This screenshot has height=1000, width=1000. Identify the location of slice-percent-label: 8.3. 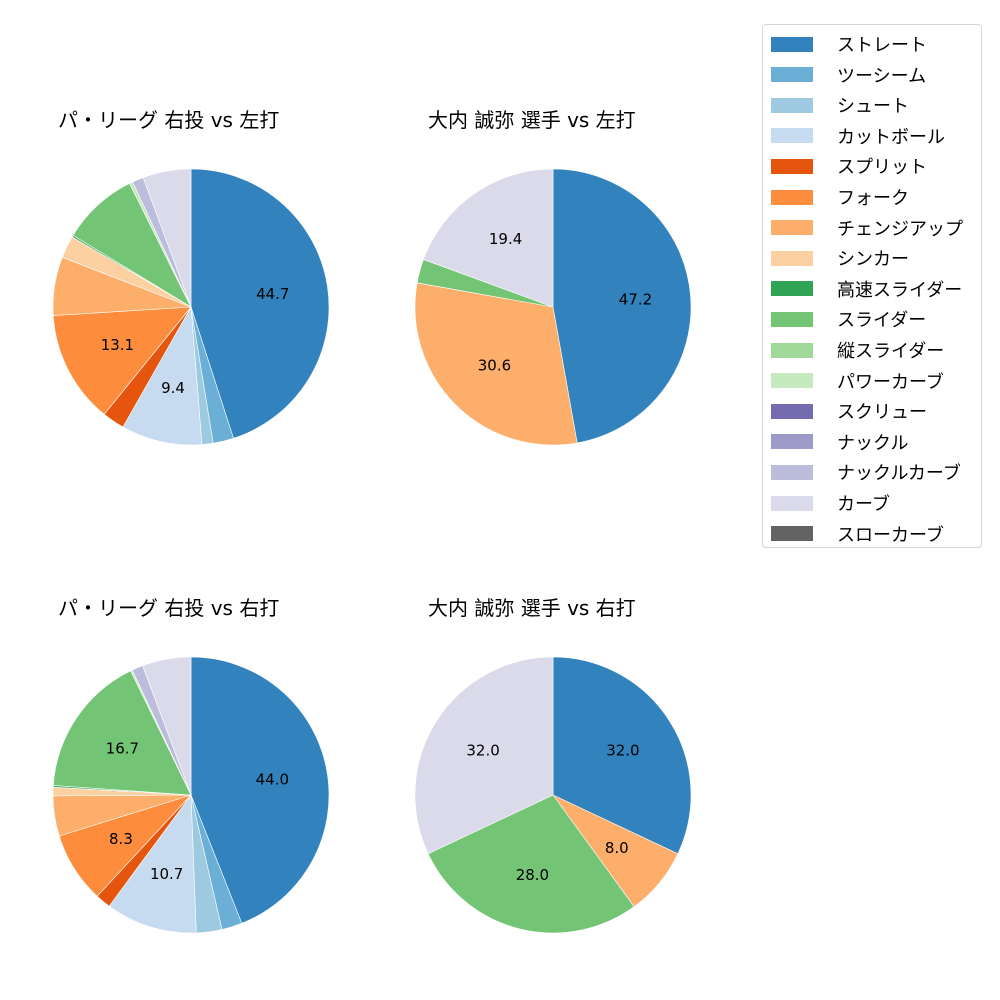
(121, 839).